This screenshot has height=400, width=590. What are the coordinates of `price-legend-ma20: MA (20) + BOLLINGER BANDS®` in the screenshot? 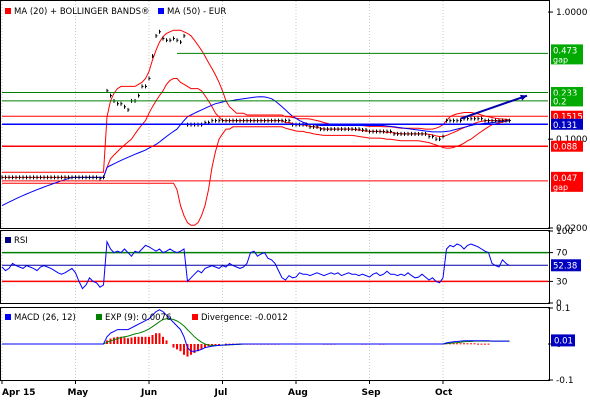 It's located at (82, 12).